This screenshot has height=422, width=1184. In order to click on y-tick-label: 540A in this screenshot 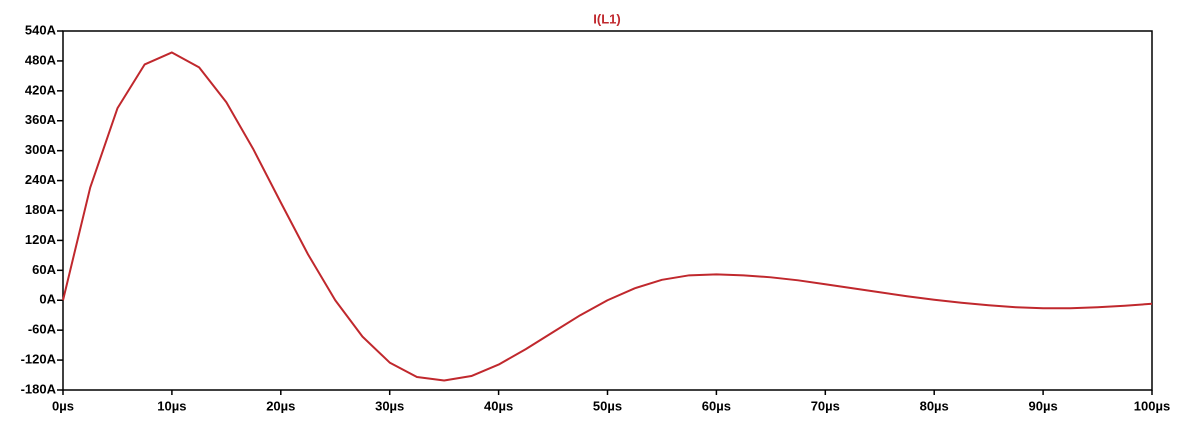, I will do `click(41, 29)`.